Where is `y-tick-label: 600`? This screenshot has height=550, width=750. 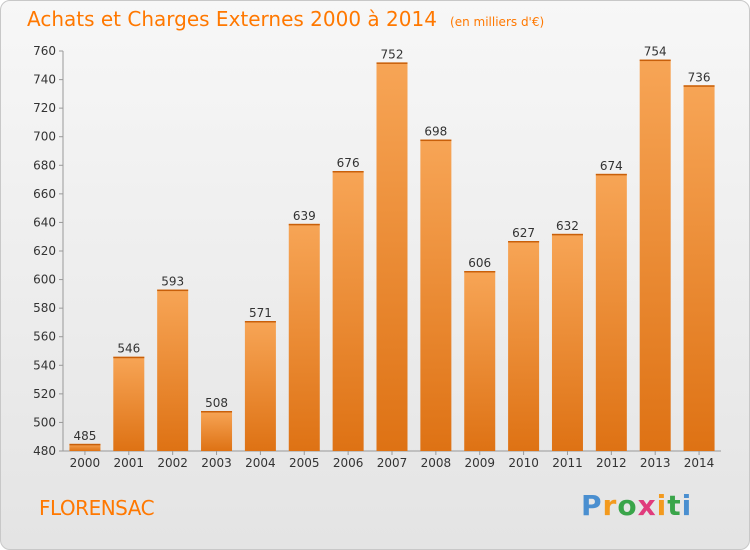 y-tick-label: 600 is located at coordinates (44, 280).